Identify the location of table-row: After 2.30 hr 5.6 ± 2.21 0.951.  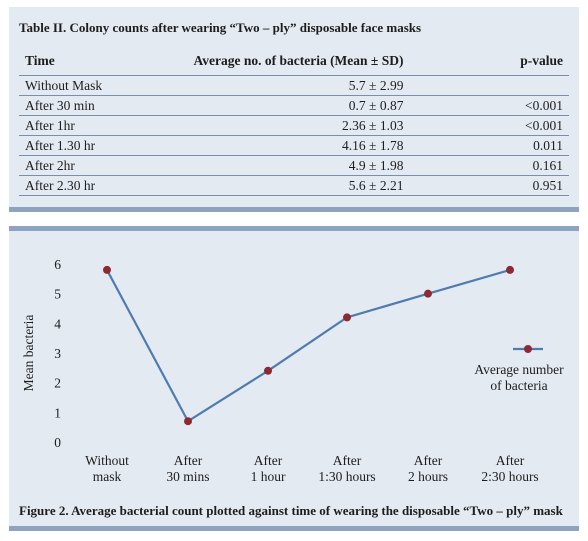
(294, 185).